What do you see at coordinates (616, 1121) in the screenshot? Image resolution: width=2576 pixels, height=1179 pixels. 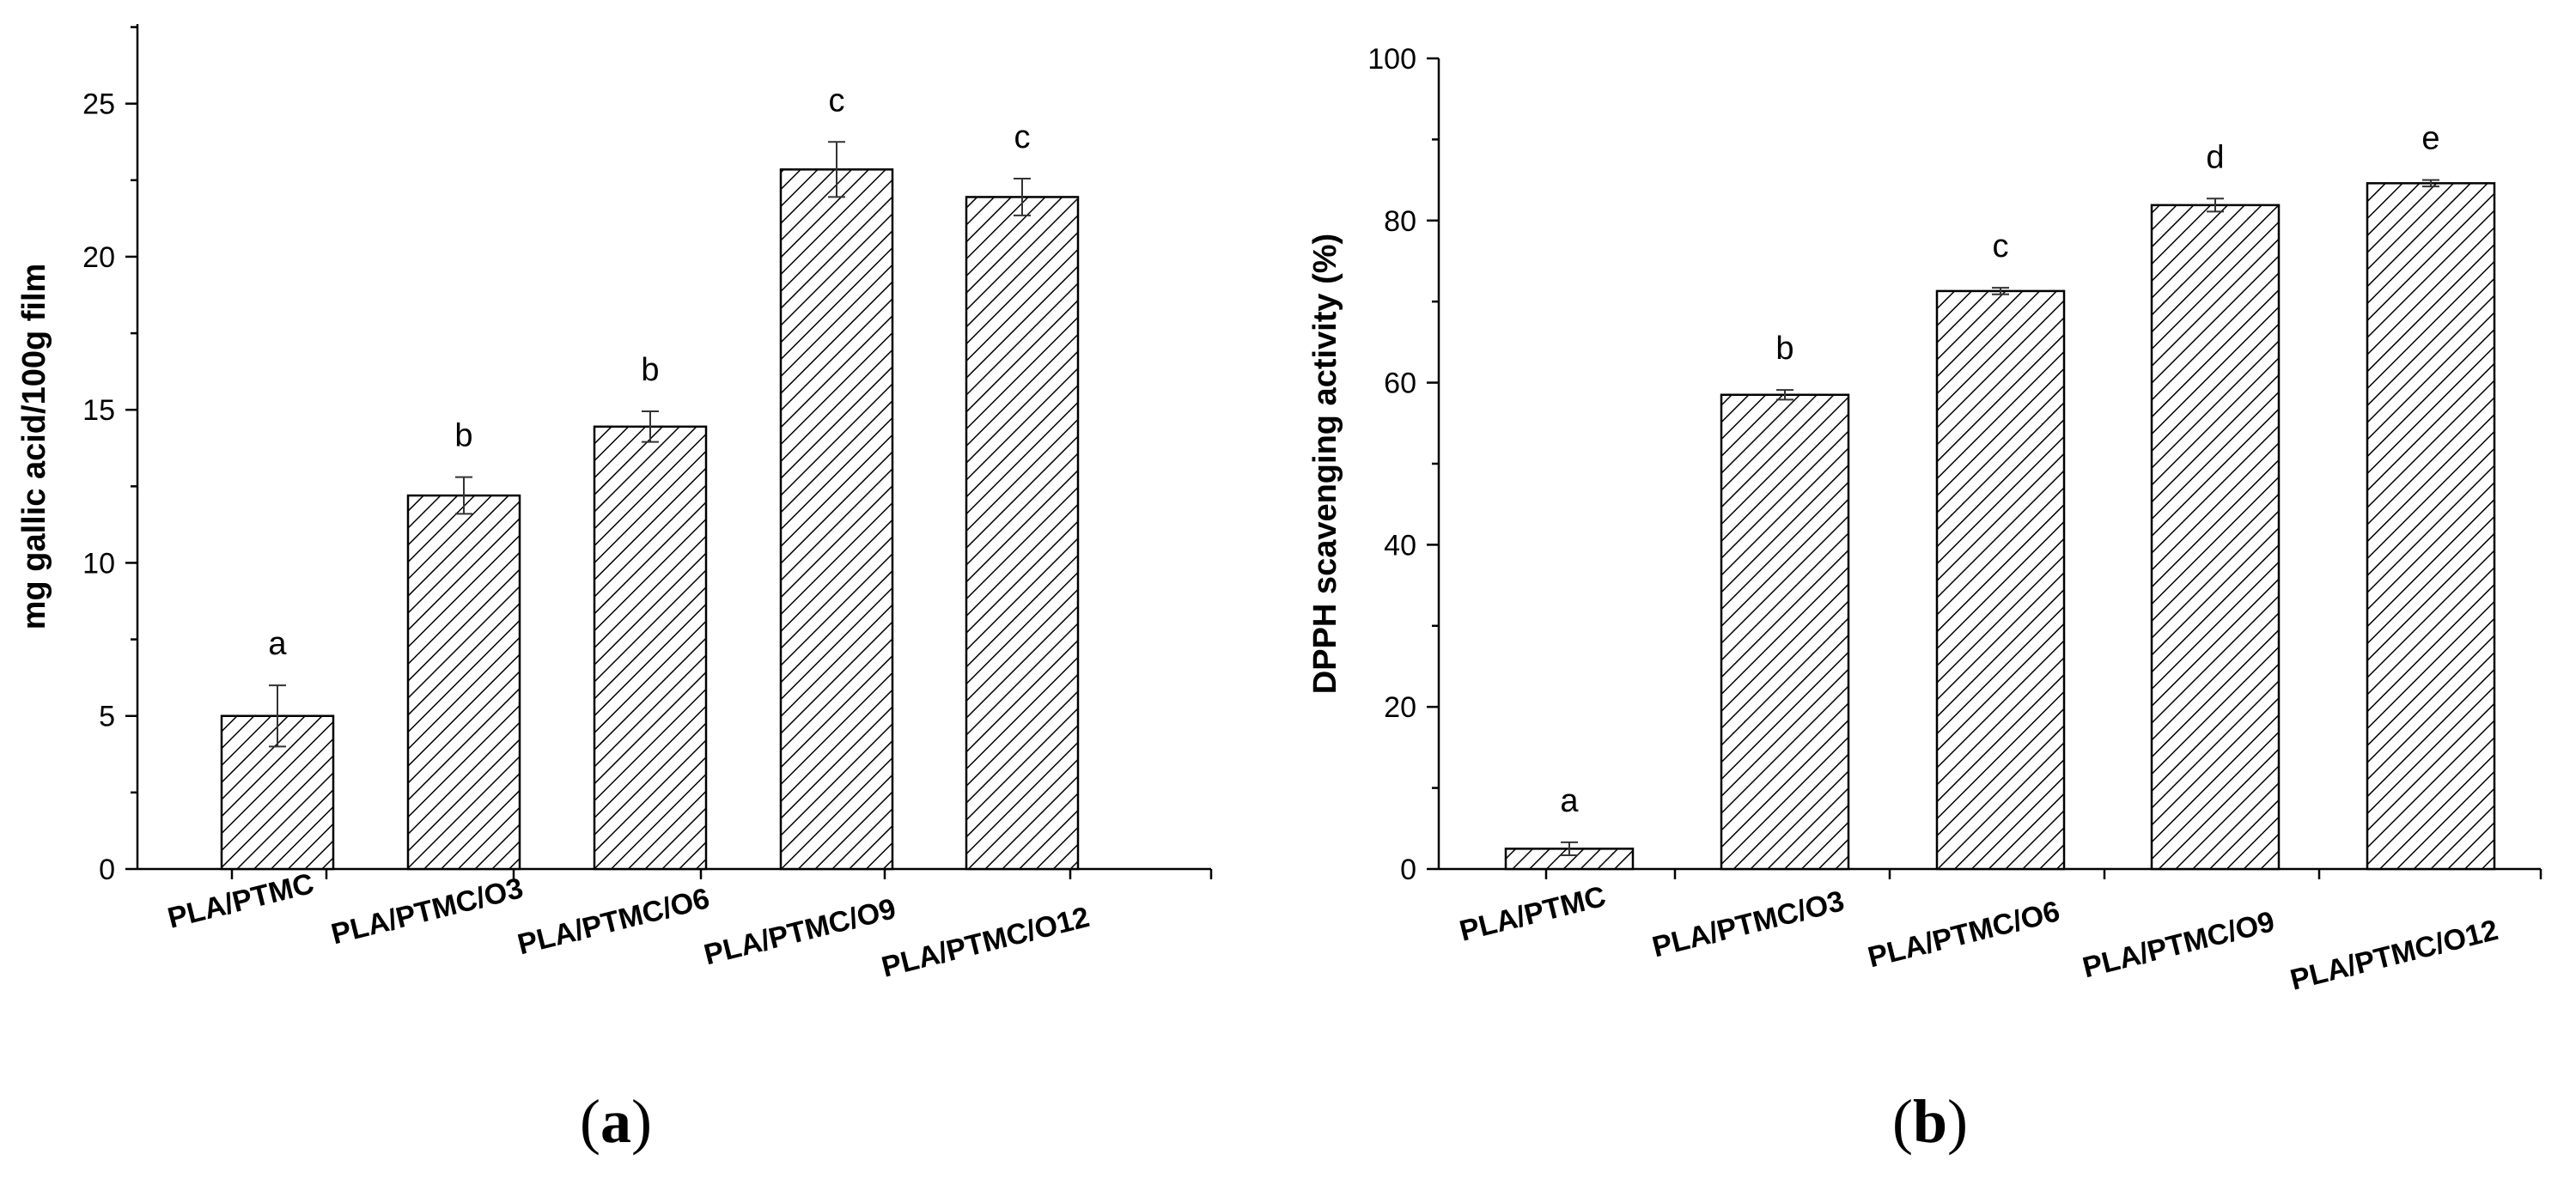 I see `panel-a-label: (a)` at bounding box center [616, 1121].